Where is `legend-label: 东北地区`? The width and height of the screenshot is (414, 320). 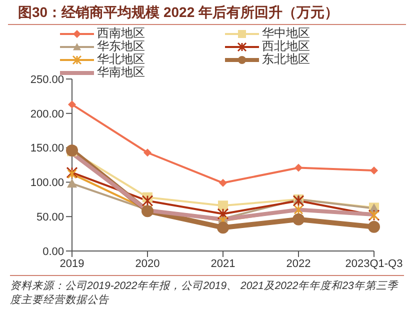 legend-label: 东北地区 is located at coordinates (286, 60).